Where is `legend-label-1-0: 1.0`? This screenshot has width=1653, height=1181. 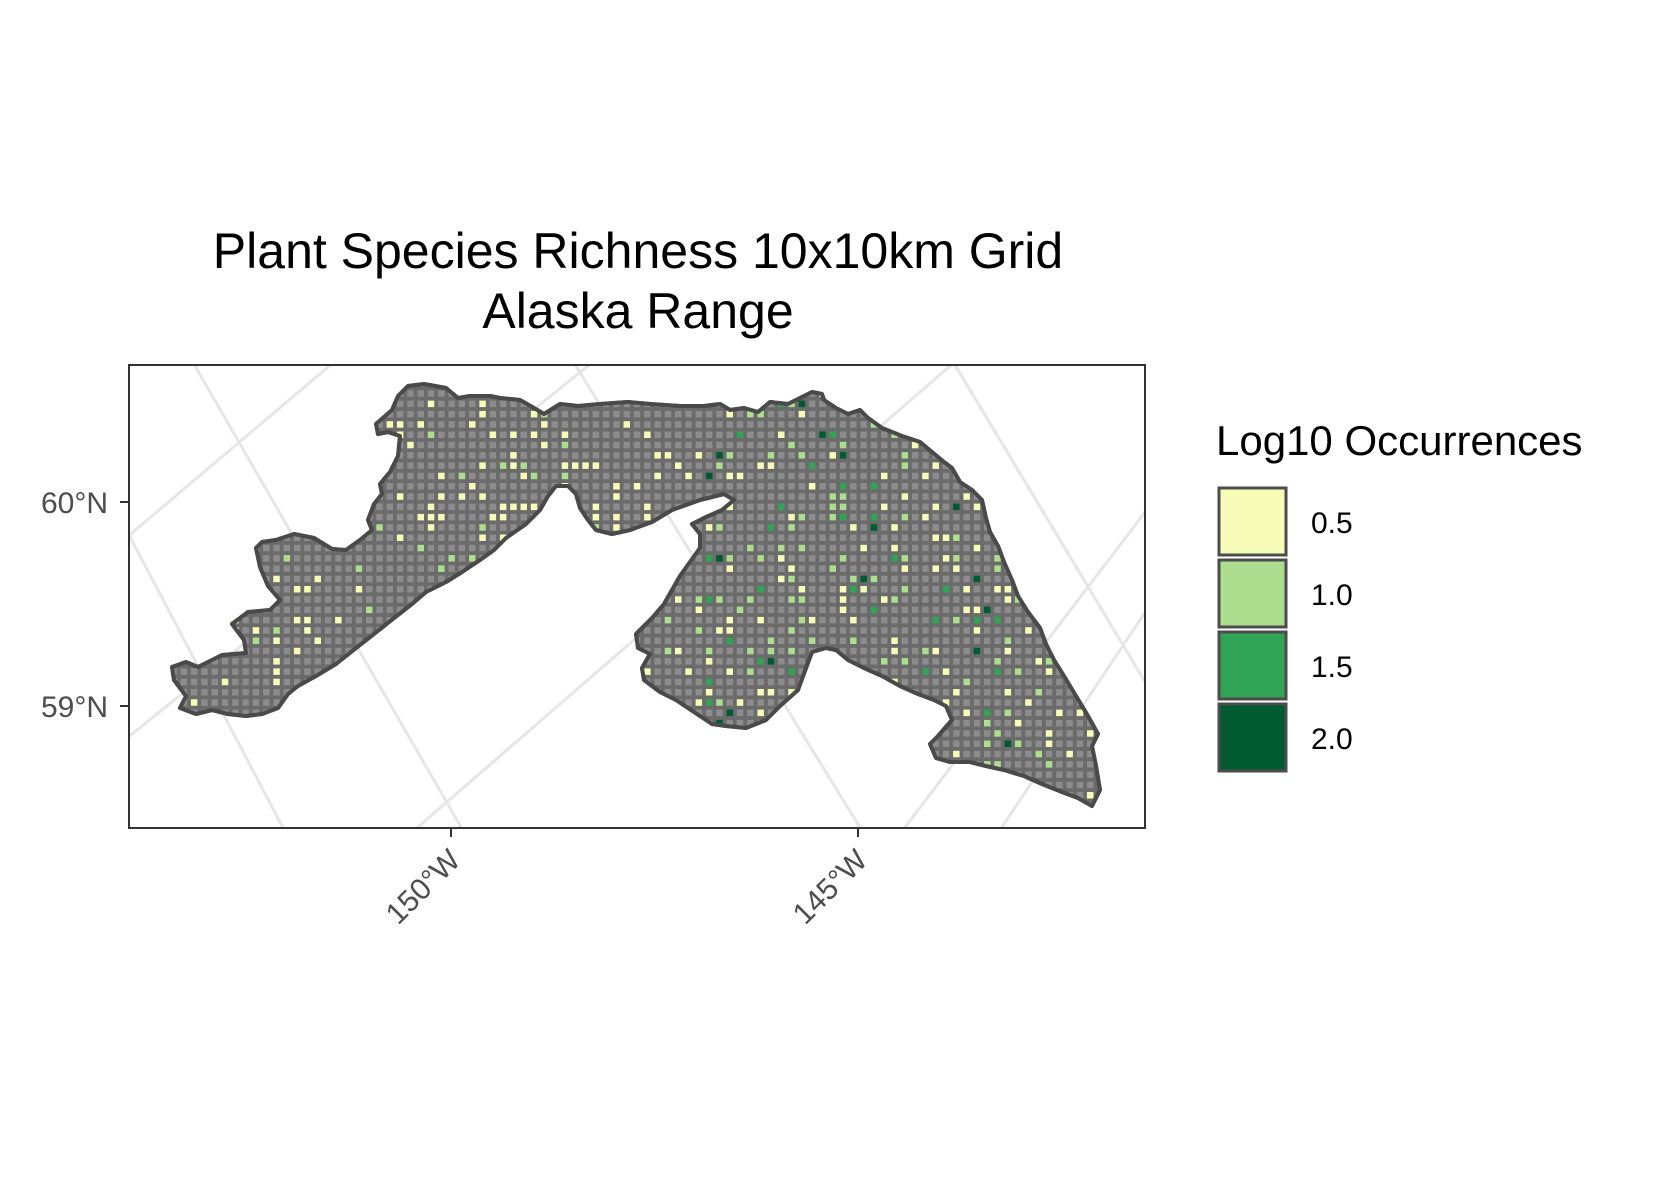
legend-label-1-0: 1.0 is located at coordinates (1332, 595).